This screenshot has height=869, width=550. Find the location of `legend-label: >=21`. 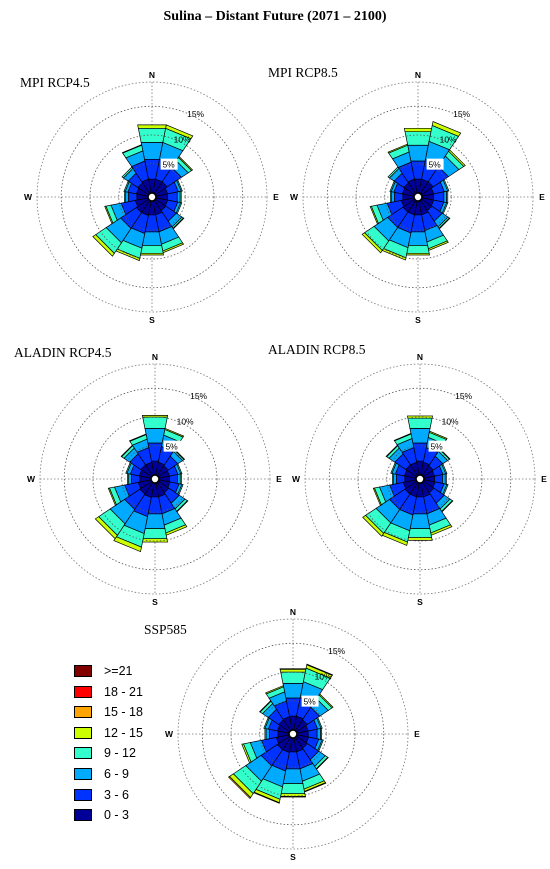

legend-label: >=21 is located at coordinates (118, 671).